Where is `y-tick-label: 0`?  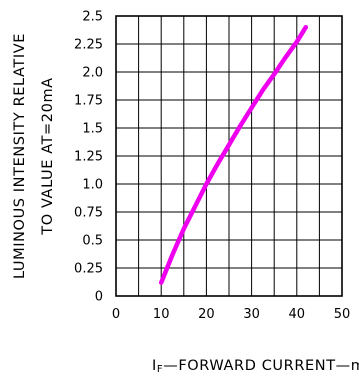
y-tick-label: 0 is located at coordinates (99, 297).